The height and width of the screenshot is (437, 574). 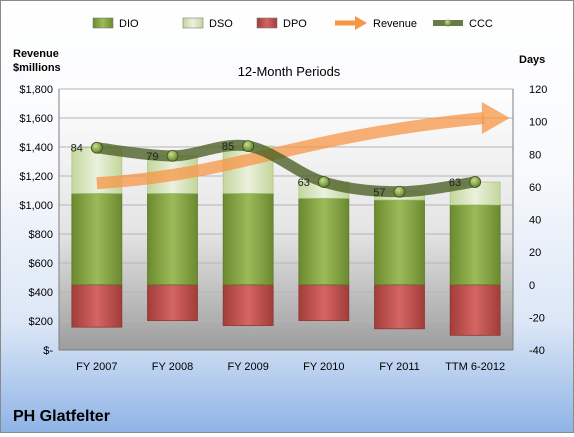 What do you see at coordinates (535, 188) in the screenshot?
I see `right-tick-label: 60` at bounding box center [535, 188].